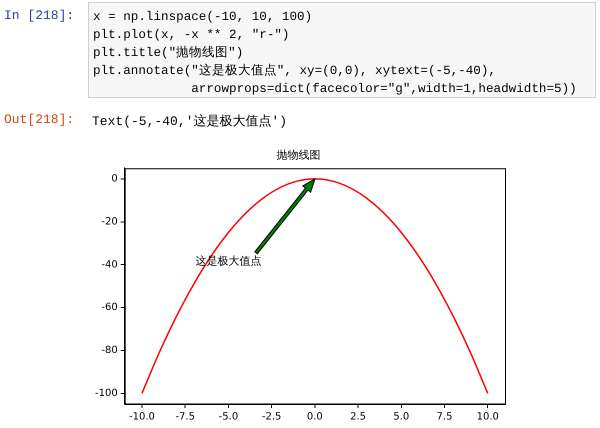  I want to click on x-tick-label: 7.5, so click(444, 417).